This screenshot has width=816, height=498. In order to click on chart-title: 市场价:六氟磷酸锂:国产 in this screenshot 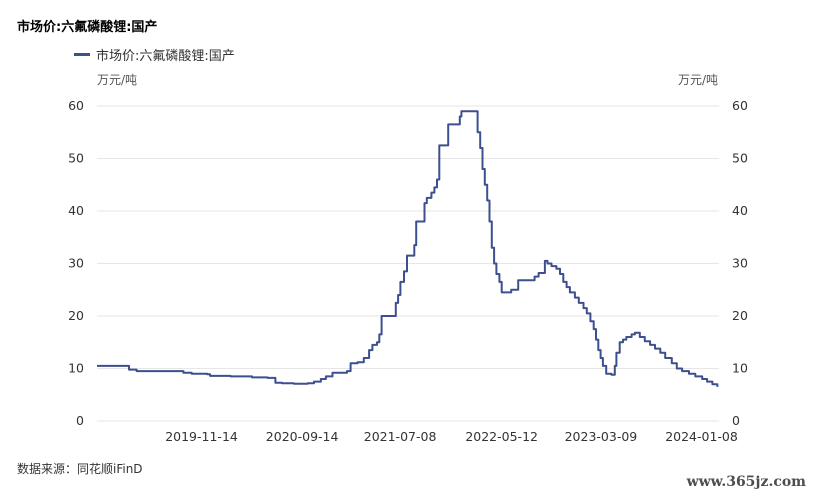, I will do `click(87, 27)`.